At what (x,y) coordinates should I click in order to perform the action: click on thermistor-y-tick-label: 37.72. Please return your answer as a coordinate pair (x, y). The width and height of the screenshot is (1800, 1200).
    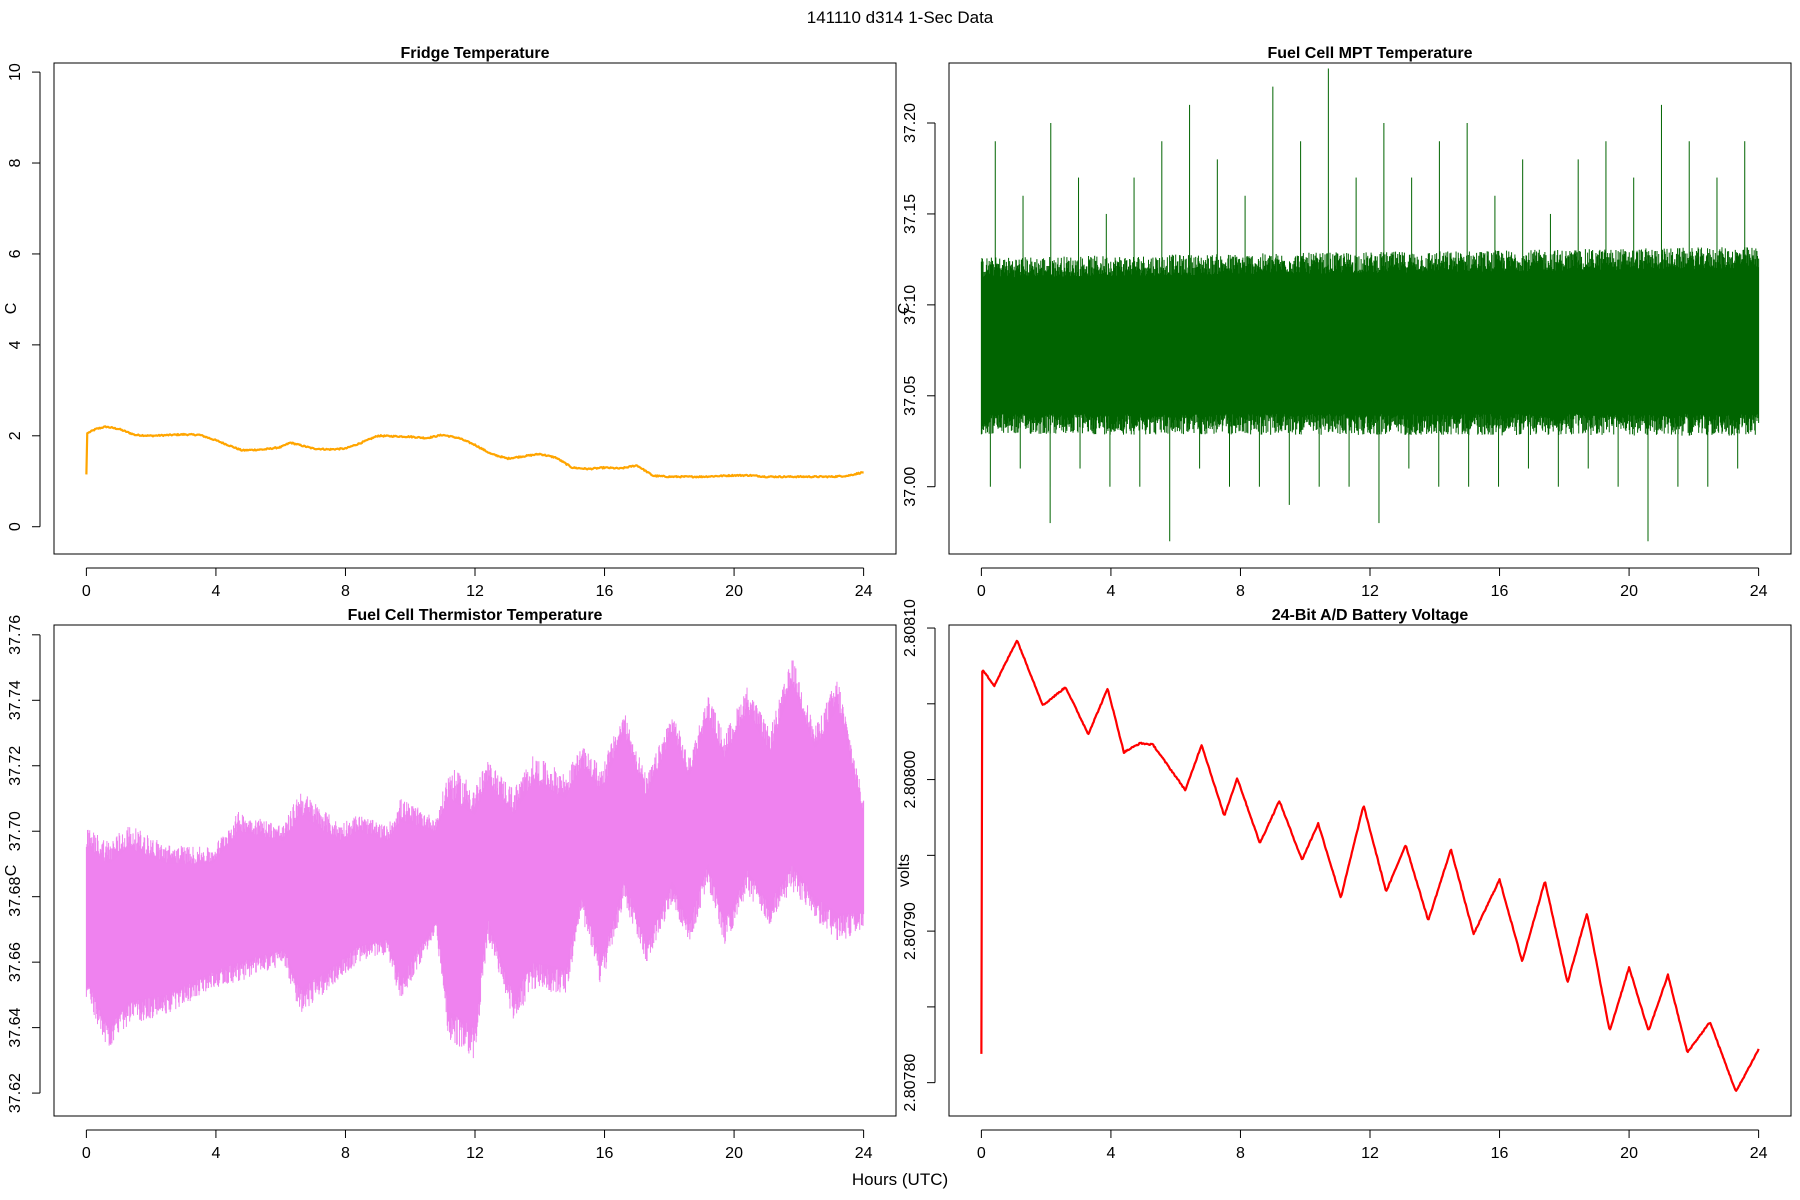
    Looking at the image, I should click on (15, 766).